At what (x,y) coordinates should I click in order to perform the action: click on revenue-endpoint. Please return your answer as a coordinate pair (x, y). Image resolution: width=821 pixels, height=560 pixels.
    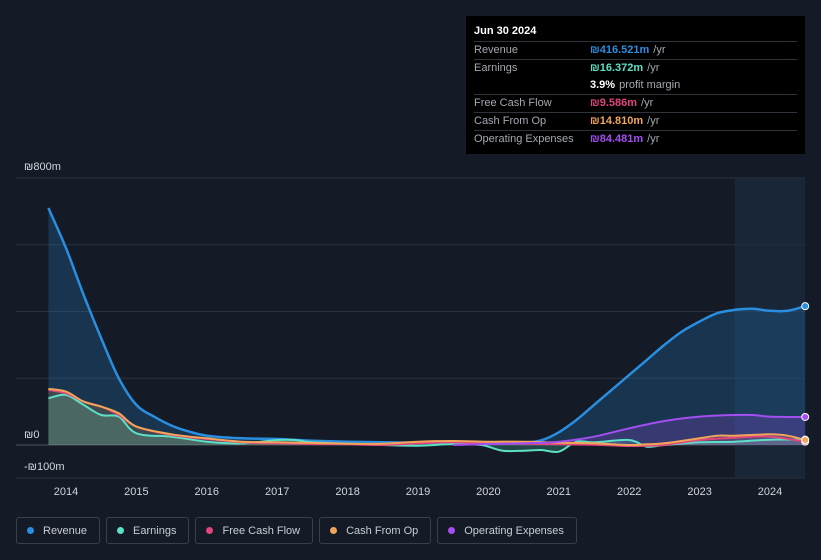
    Looking at the image, I should click on (805, 306).